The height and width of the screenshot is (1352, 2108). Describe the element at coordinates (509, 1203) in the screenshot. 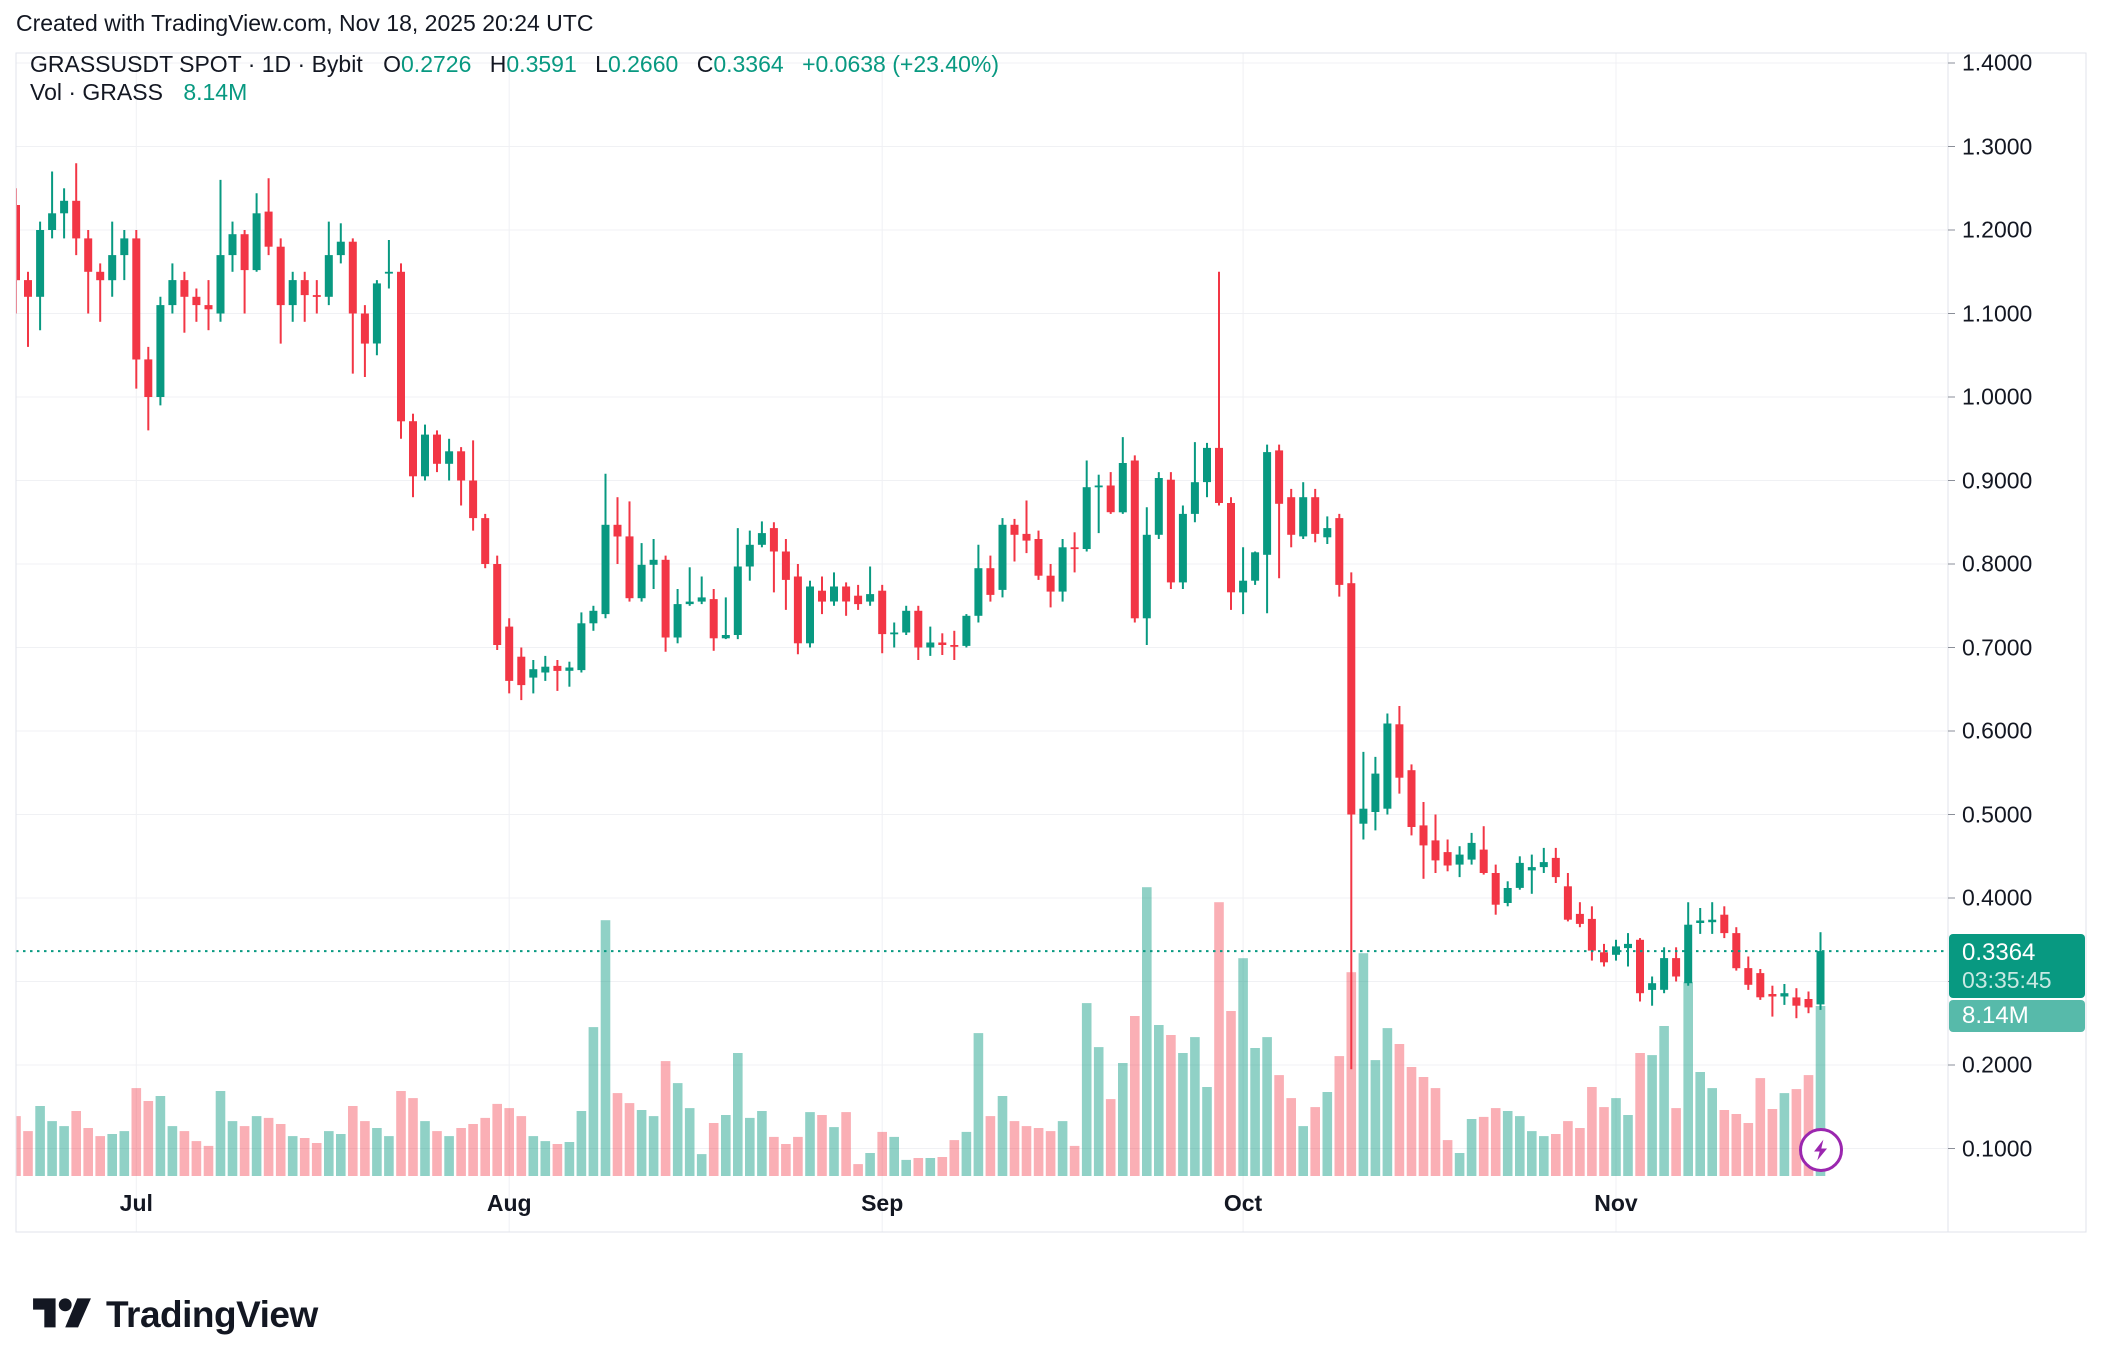

I see `time-axis-label-aug: Aug` at that location.